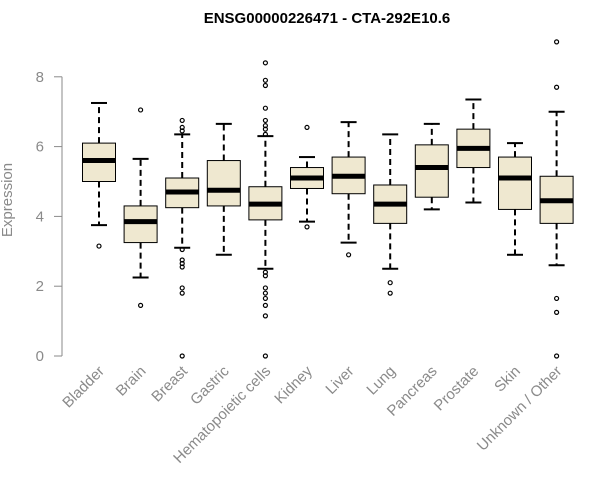  Describe the element at coordinates (40, 286) in the screenshot. I see `y-tick-label: 2` at that location.